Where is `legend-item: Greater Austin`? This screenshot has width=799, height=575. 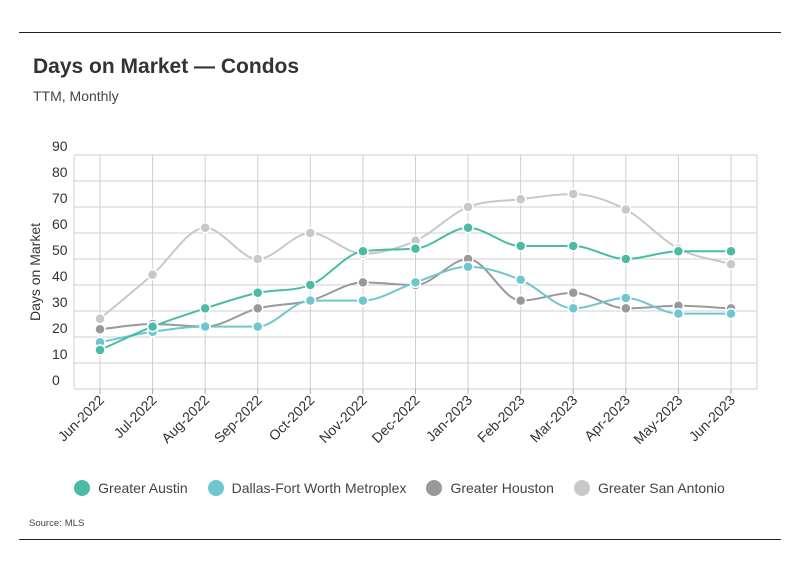
legend-item: Greater Austin is located at coordinates (131, 488).